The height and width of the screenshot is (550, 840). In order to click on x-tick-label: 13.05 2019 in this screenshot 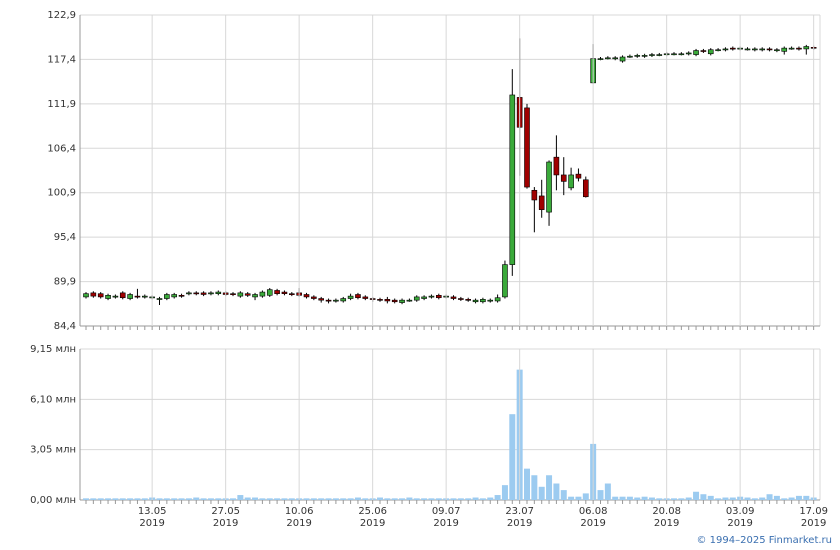, I will do `click(152, 517)`.